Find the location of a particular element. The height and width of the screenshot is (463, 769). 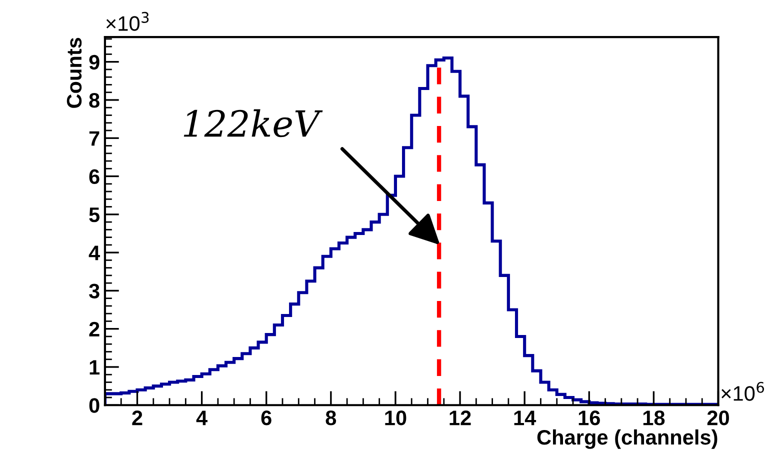

y-axis-title: Counts is located at coordinates (74, 73).